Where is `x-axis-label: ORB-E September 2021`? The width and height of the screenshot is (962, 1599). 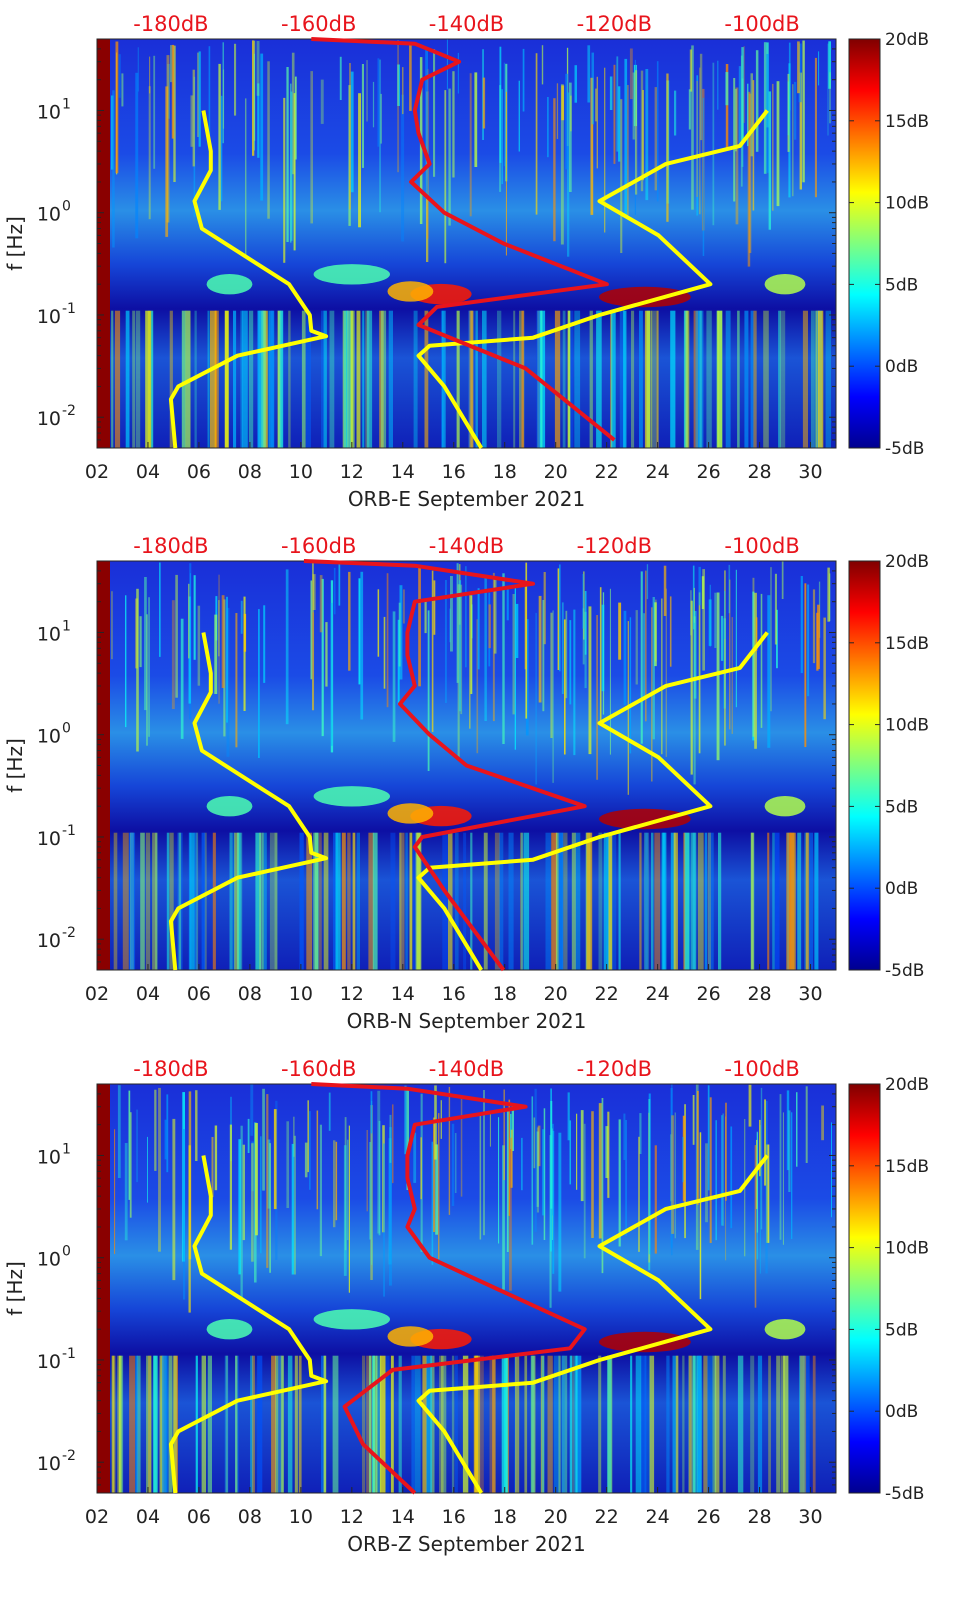
x-axis-label: ORB-E September 2021 is located at coordinates (466, 499).